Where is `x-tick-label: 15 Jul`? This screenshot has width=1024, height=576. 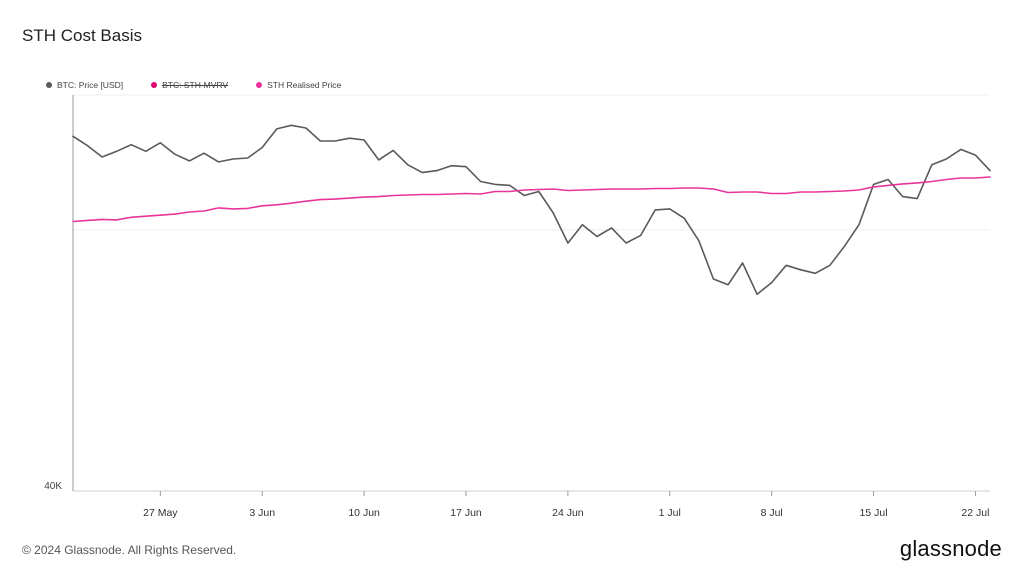
x-tick-label: 15 Jul is located at coordinates (874, 513).